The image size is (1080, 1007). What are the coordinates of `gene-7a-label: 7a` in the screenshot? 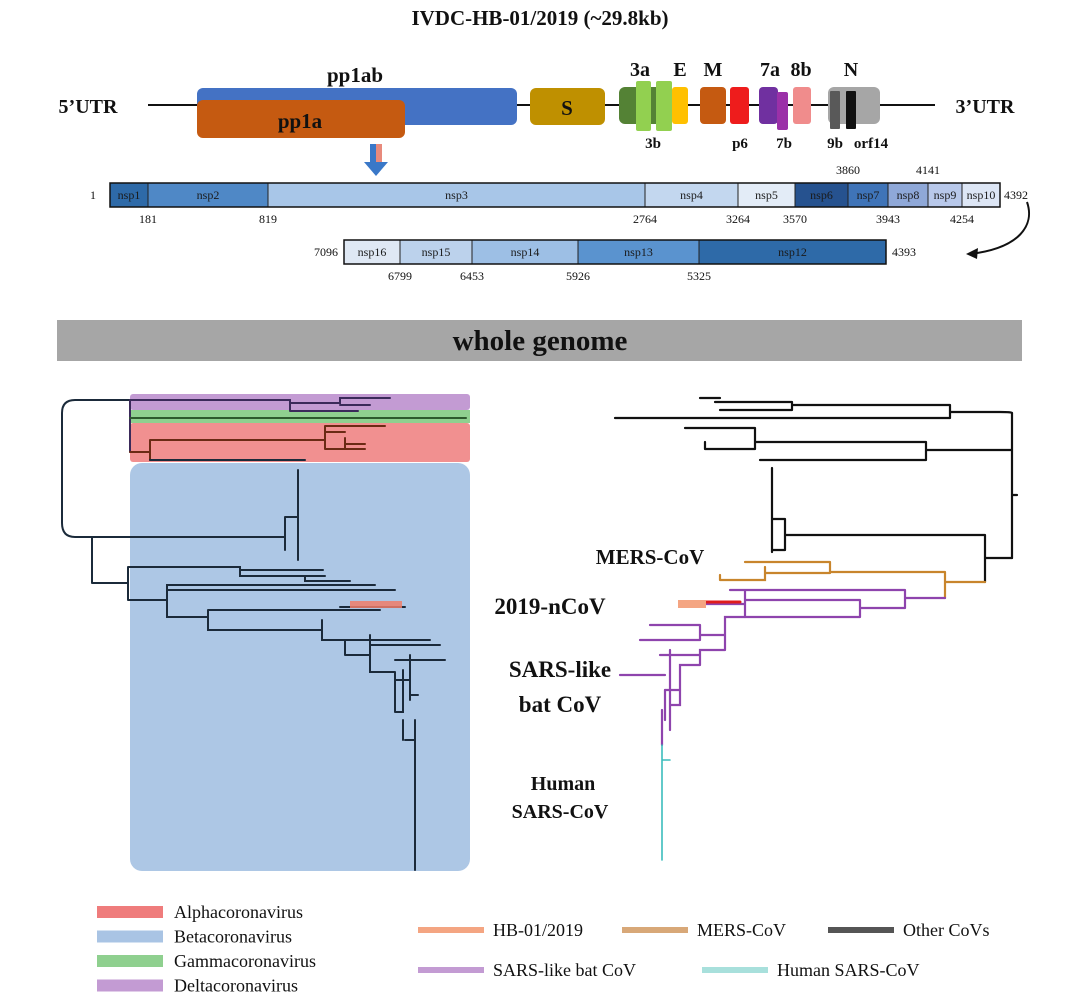 It's located at (770, 70).